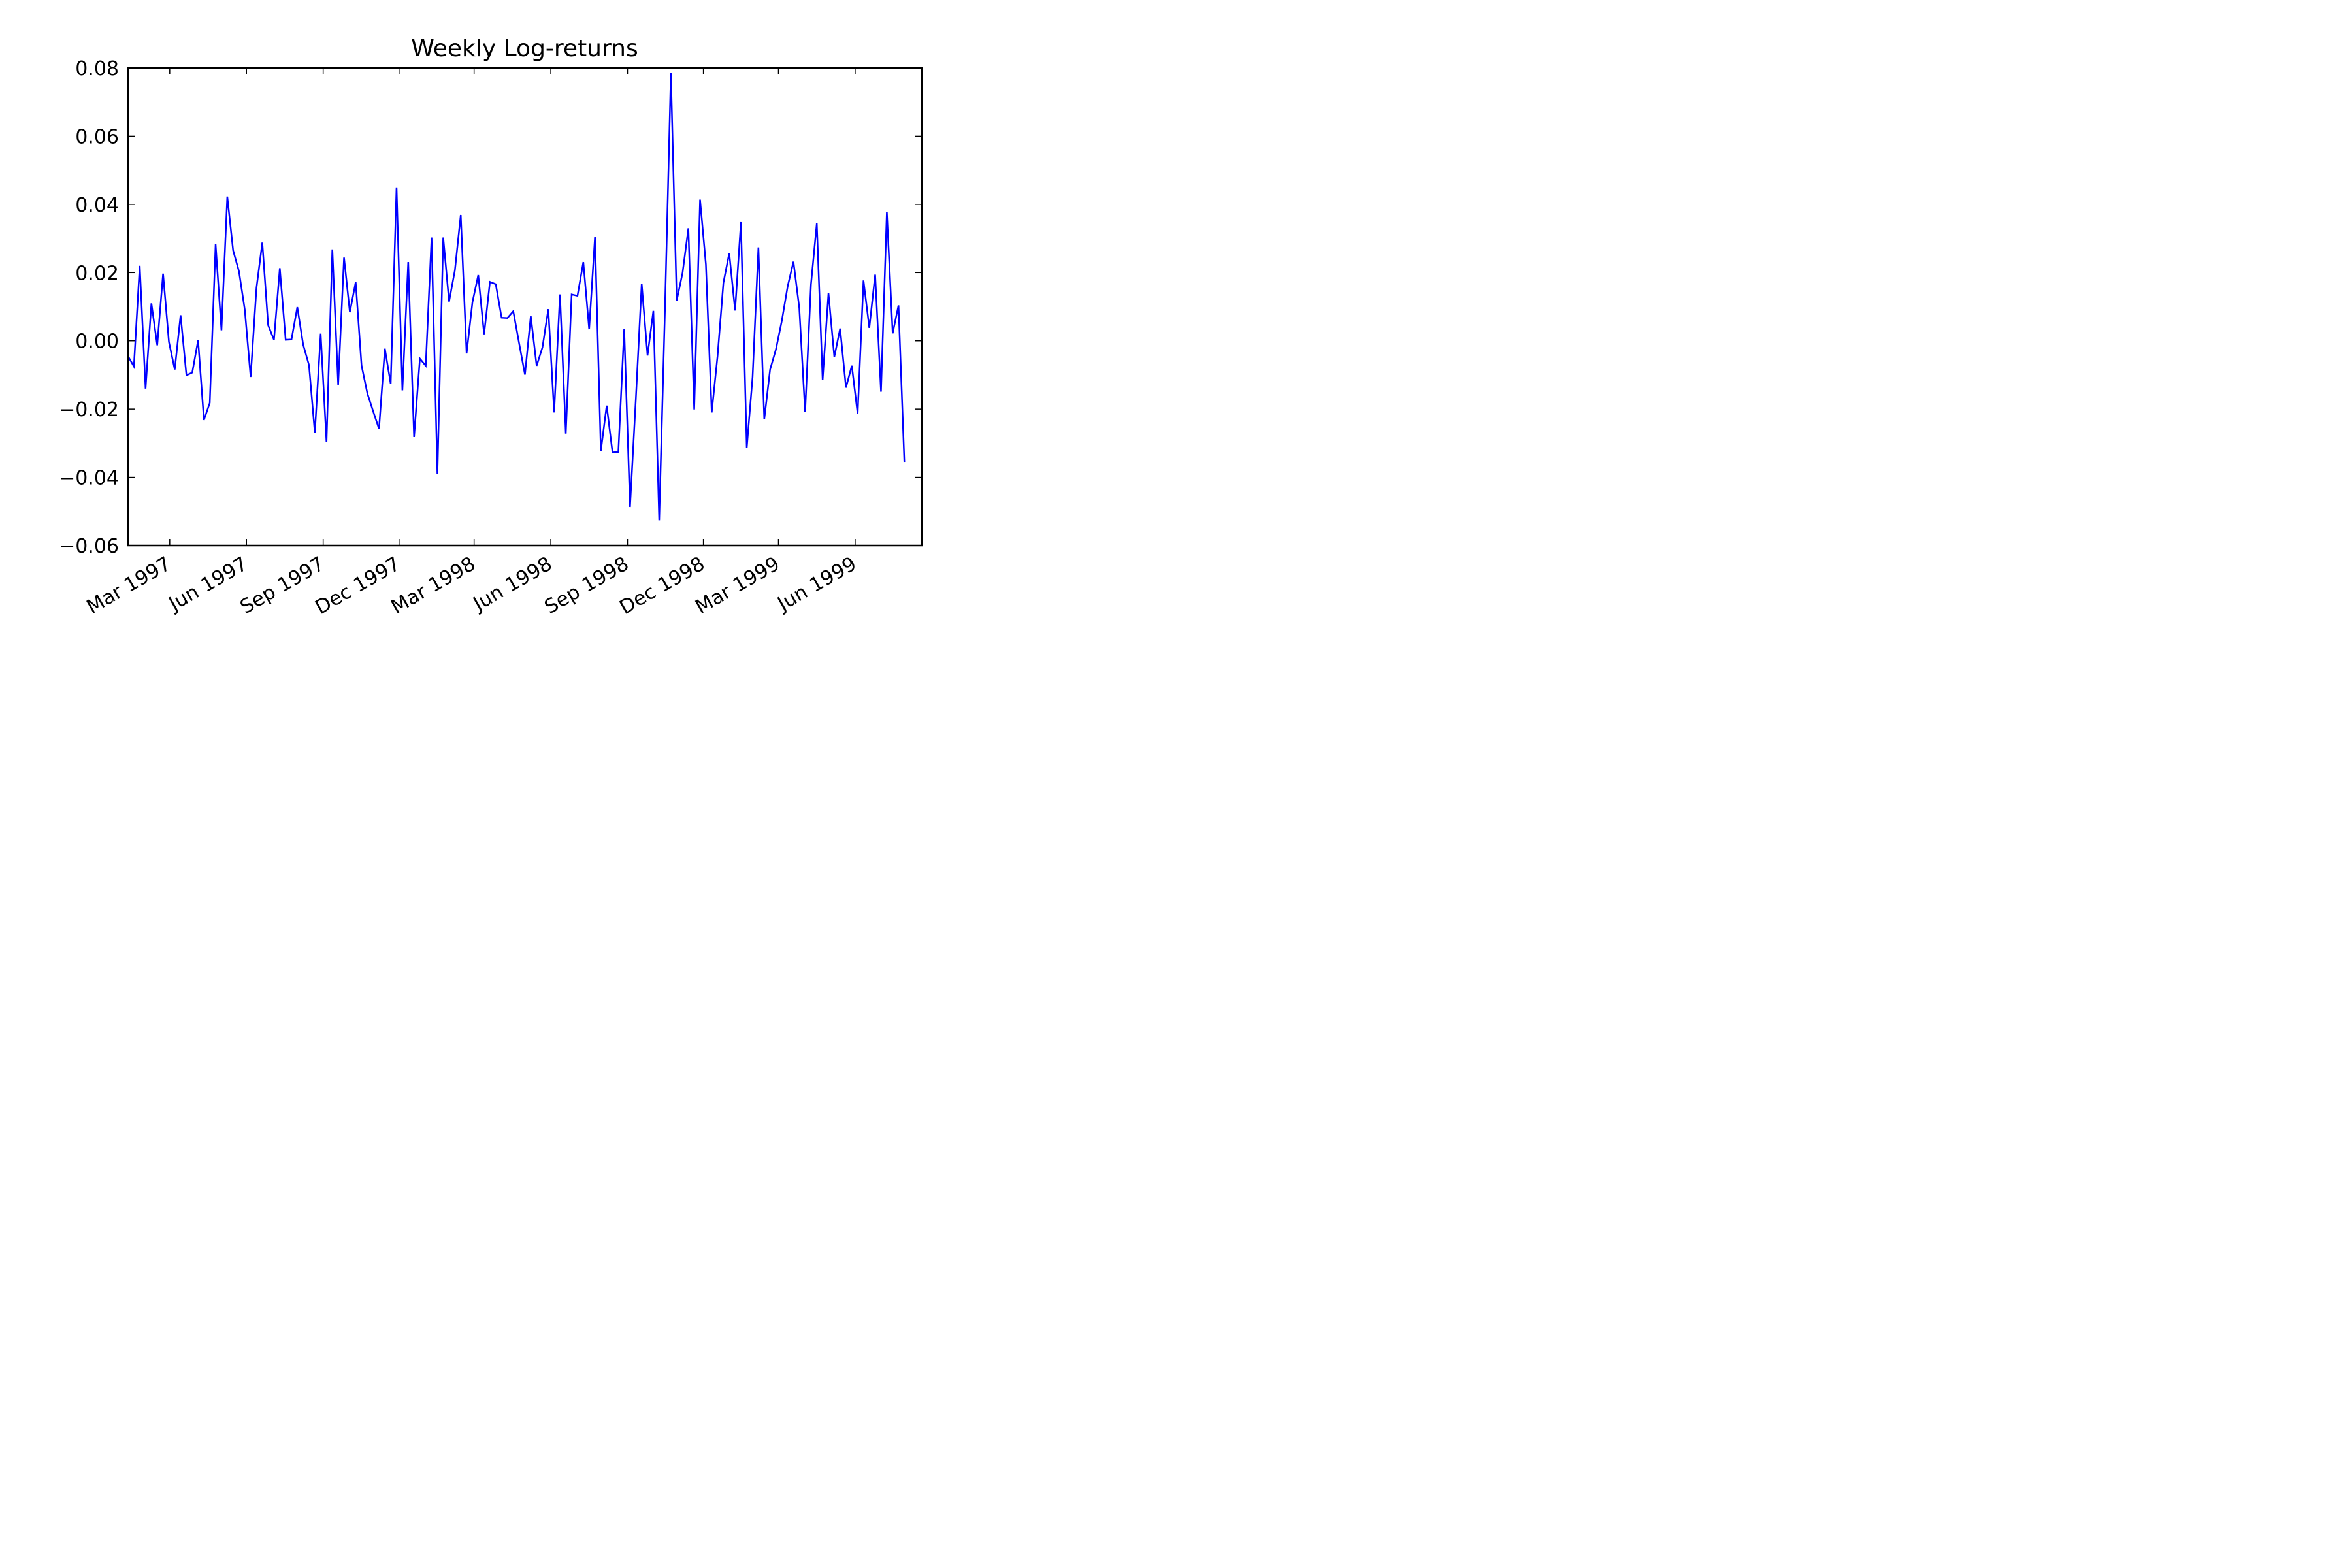 The image size is (2352, 1568). What do you see at coordinates (97, 68) in the screenshot?
I see `y-tick-label: 0.08` at bounding box center [97, 68].